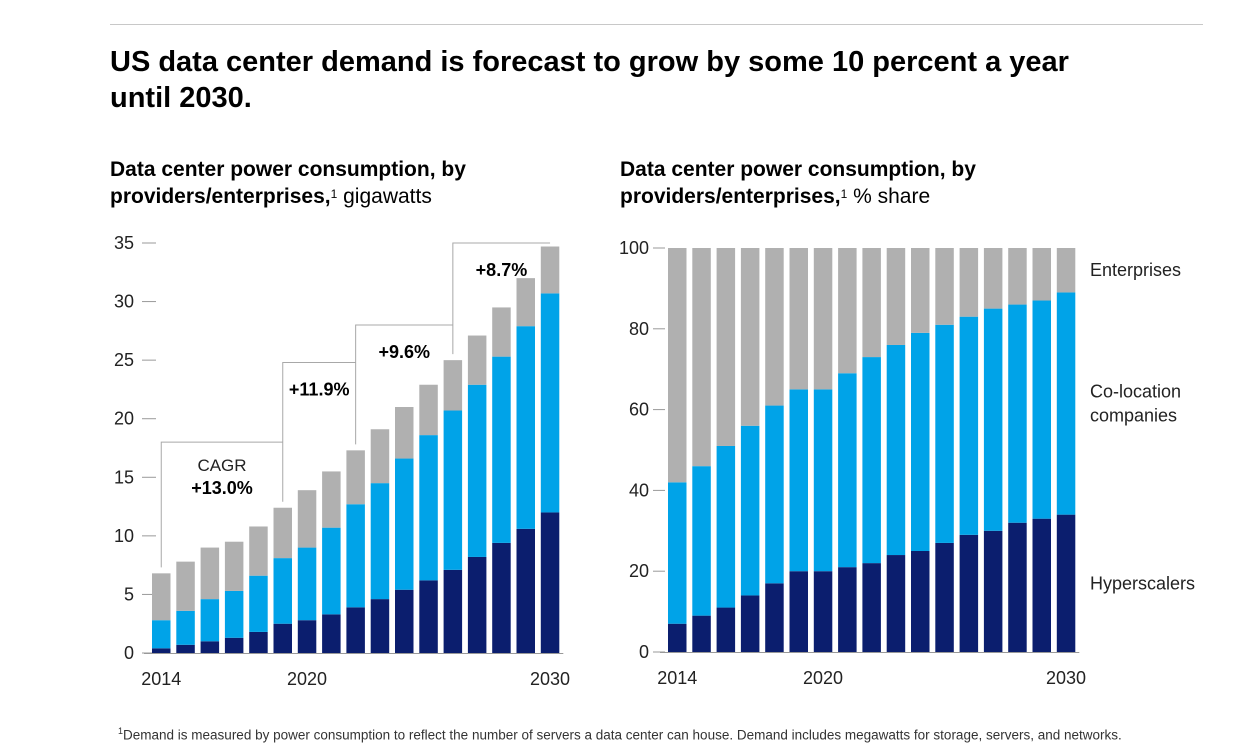  I want to click on gw-bar-enterprises-2028, so click(501, 332).